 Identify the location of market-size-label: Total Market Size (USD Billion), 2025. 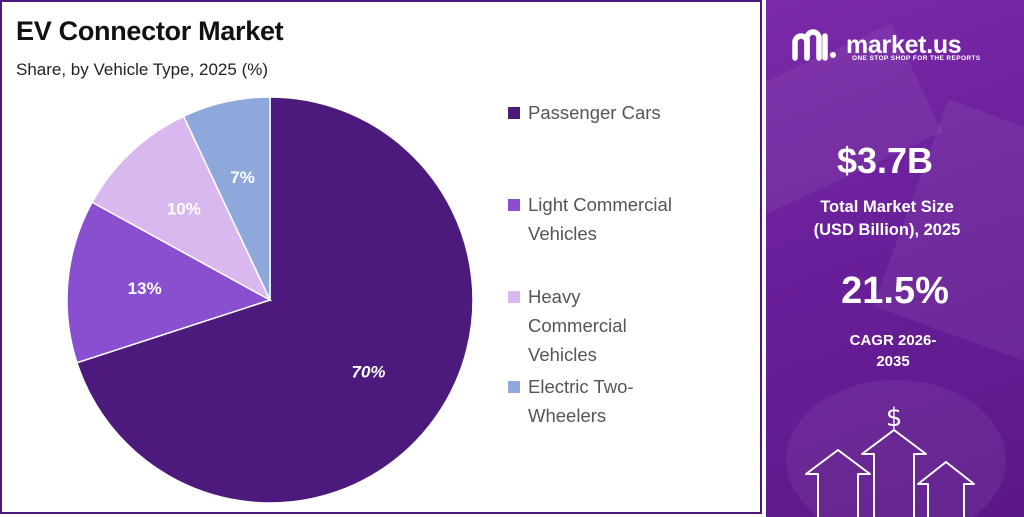
(887, 218).